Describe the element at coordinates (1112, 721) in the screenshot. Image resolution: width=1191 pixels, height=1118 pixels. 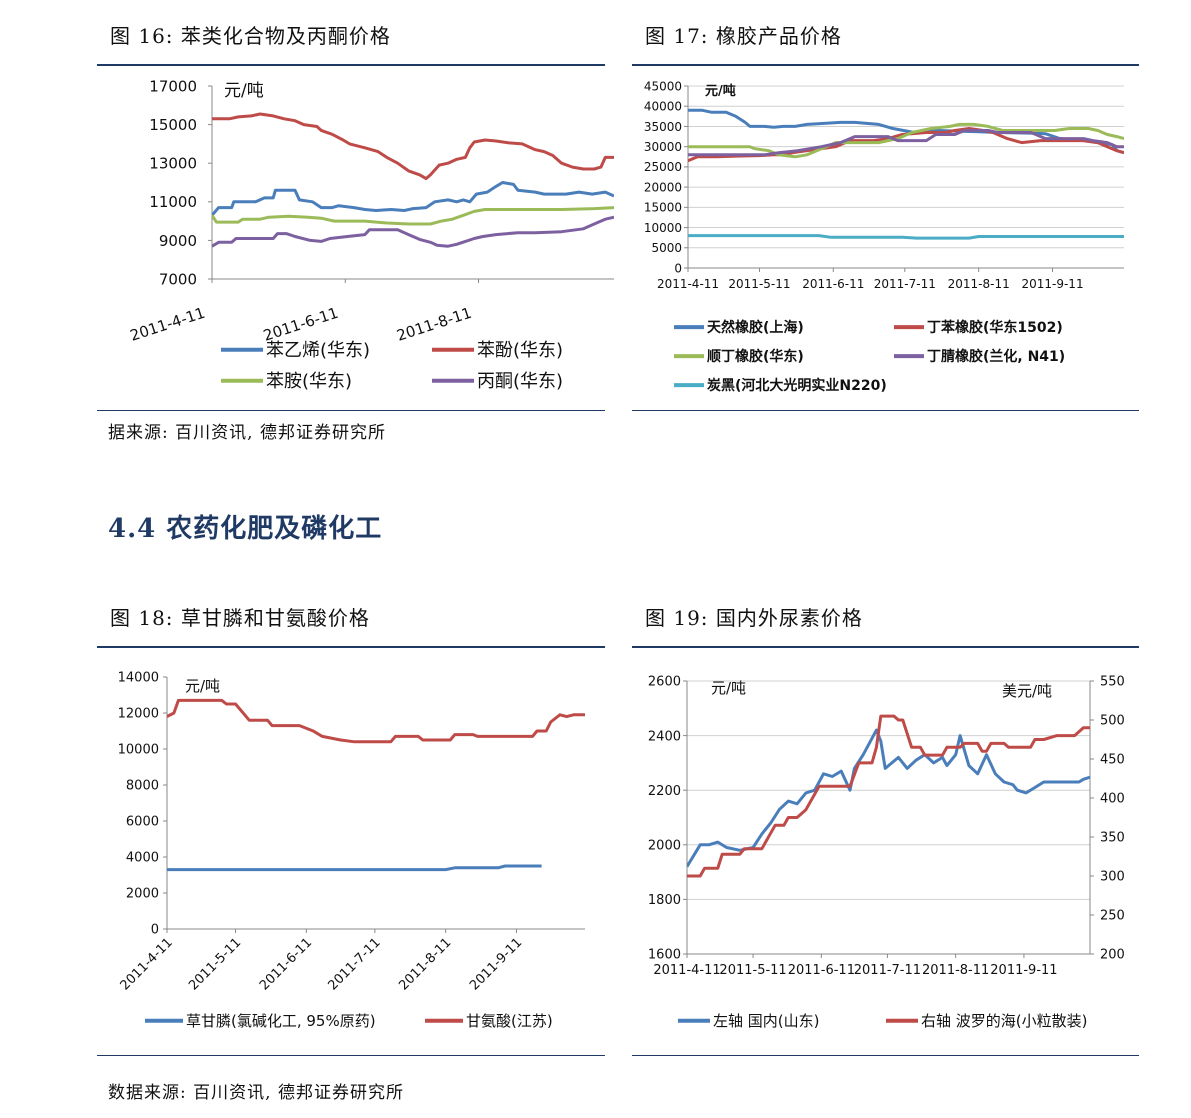
I see `fig19-ytick-right-label: 500` at that location.